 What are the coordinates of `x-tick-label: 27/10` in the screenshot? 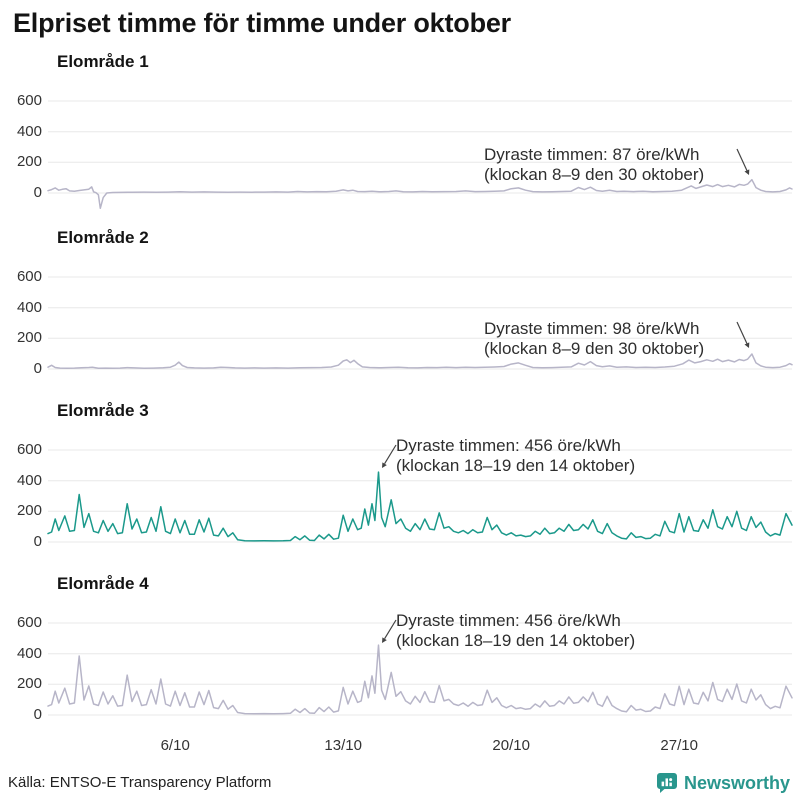 It's located at (679, 745).